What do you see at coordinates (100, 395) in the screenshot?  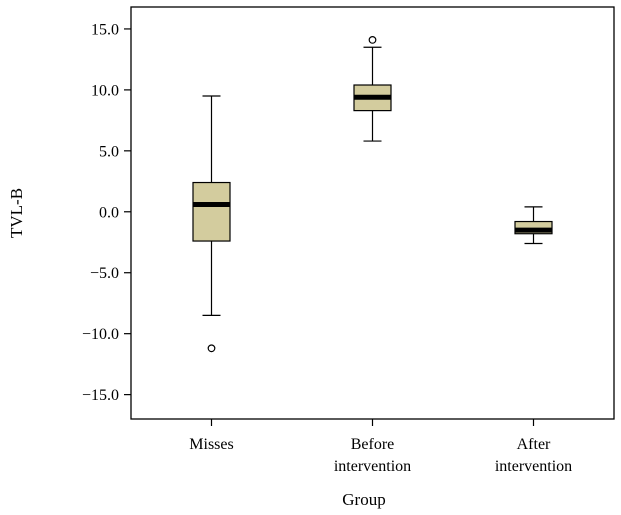 I see `y-tick-label: −15.0` at bounding box center [100, 395].